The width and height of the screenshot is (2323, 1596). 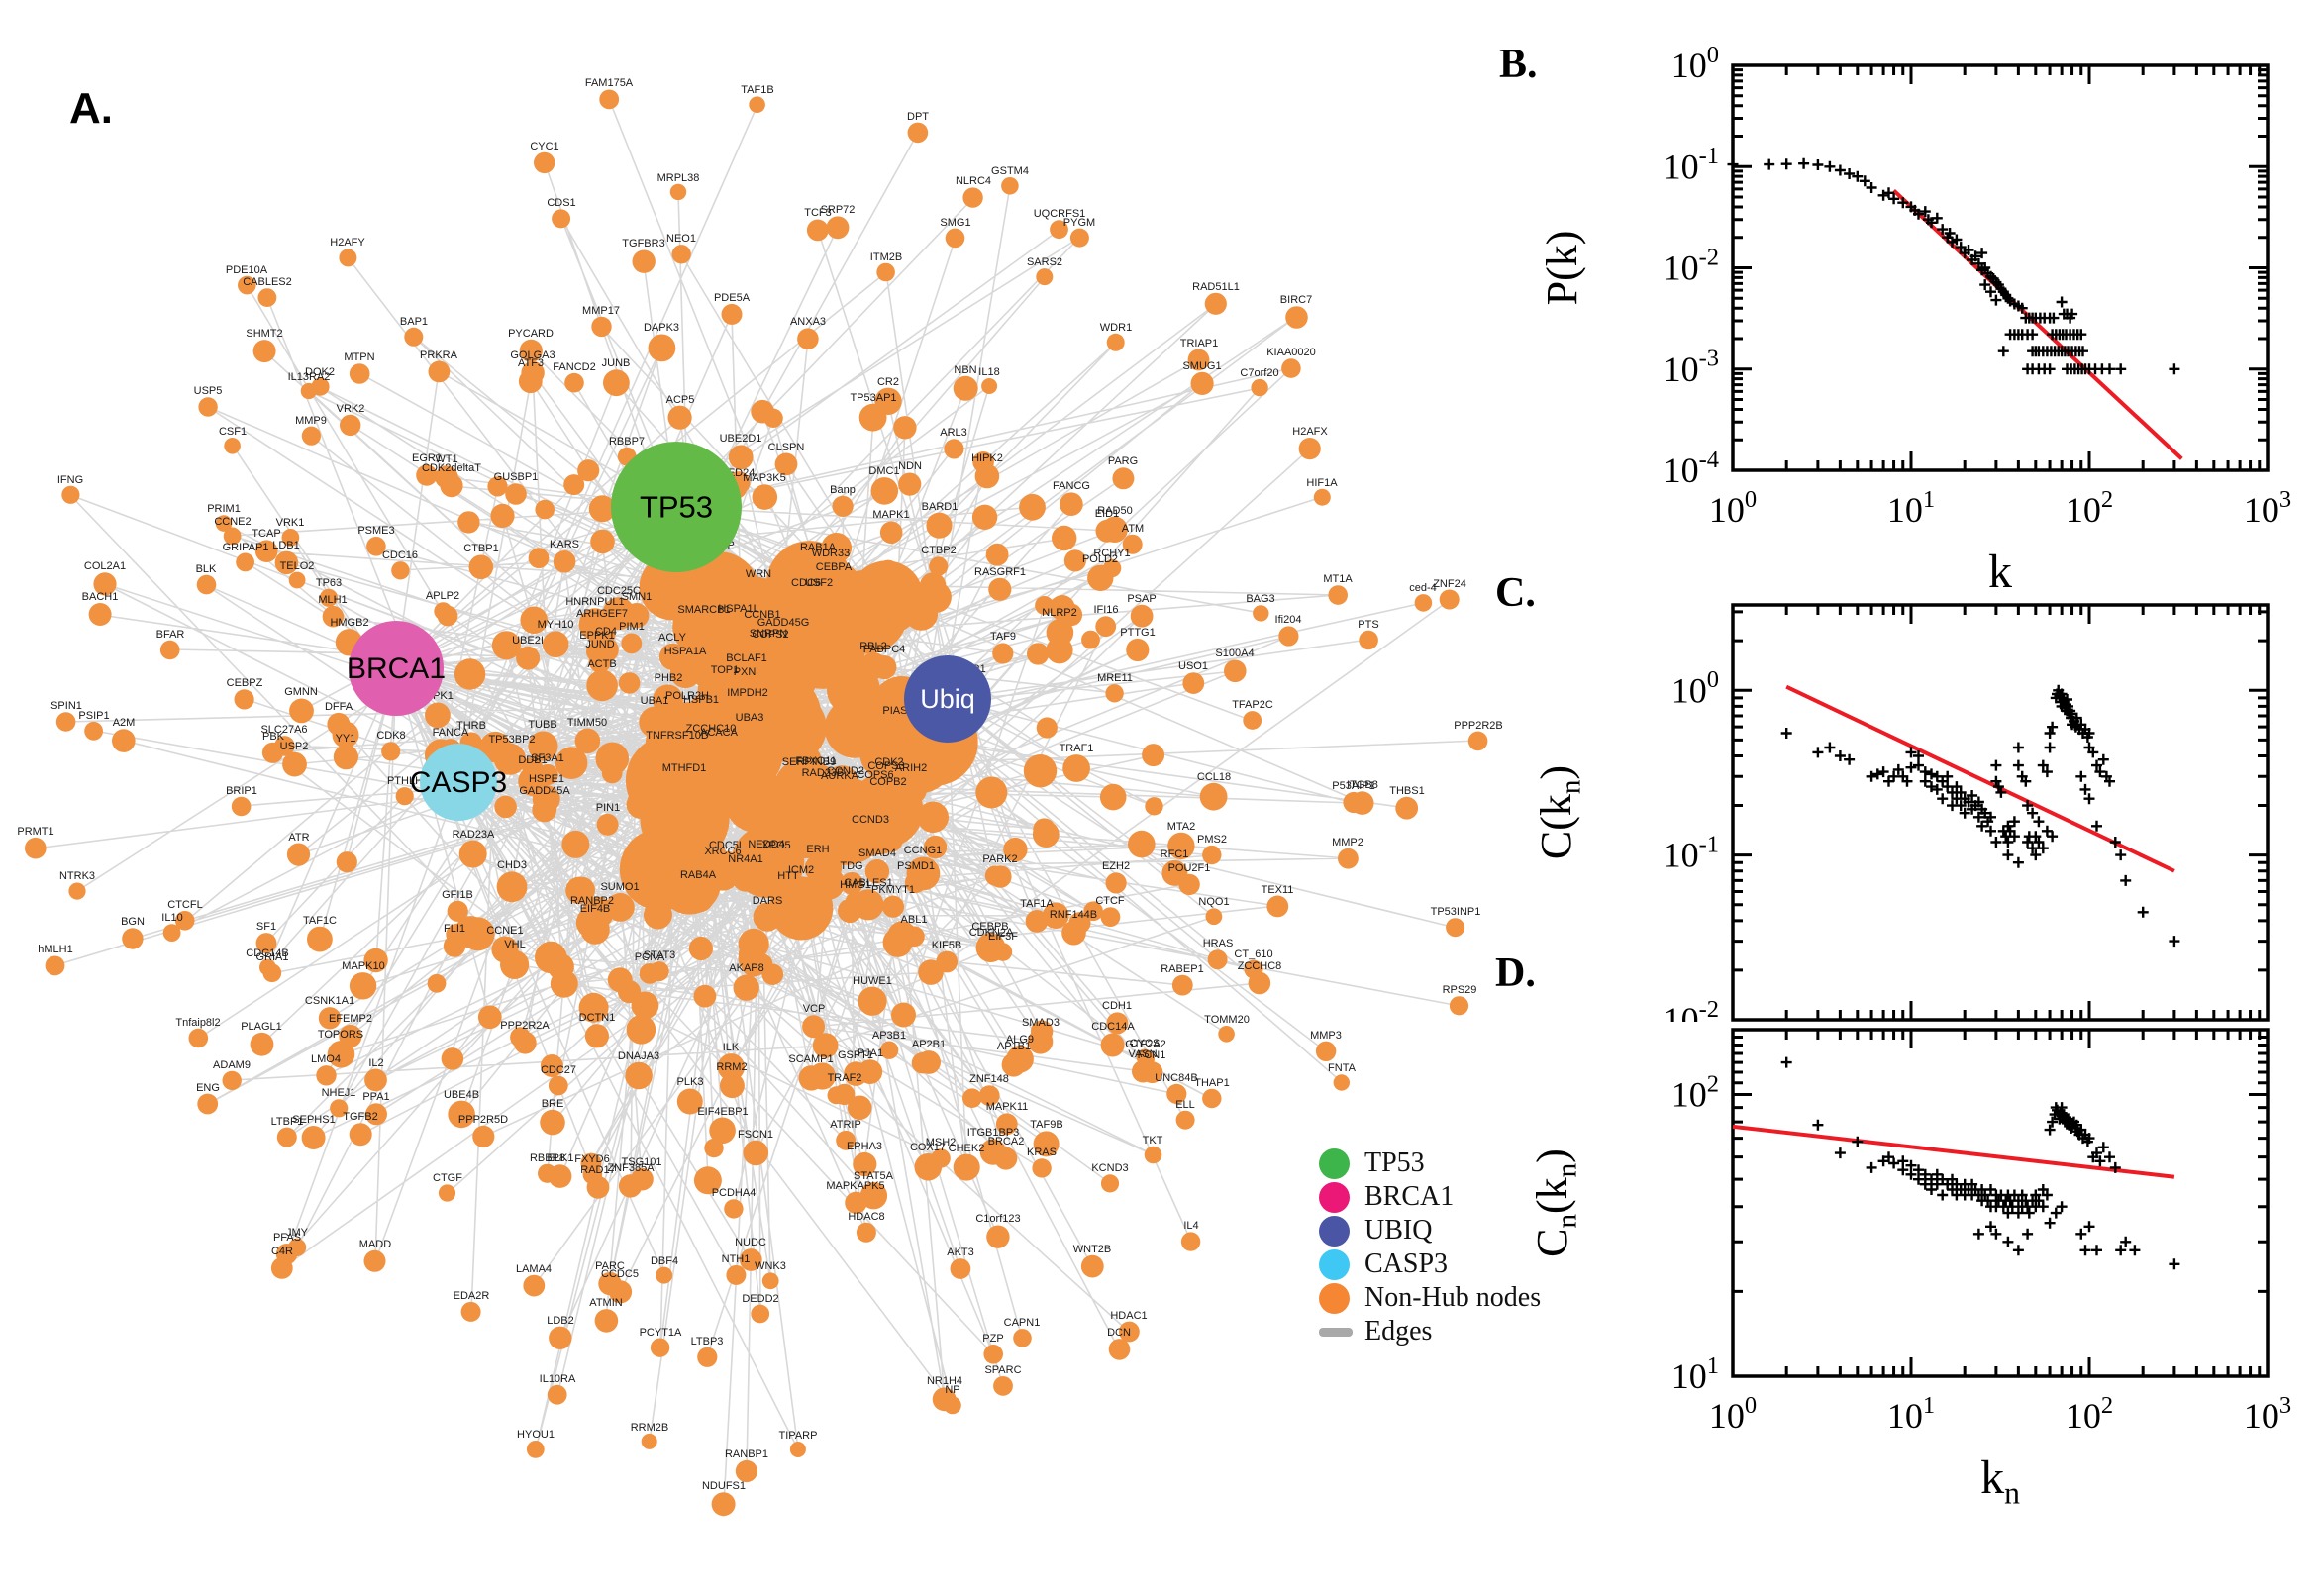 What do you see at coordinates (1145, 1044) in the screenshot?
I see `svg-text: GTF2A2` at bounding box center [1145, 1044].